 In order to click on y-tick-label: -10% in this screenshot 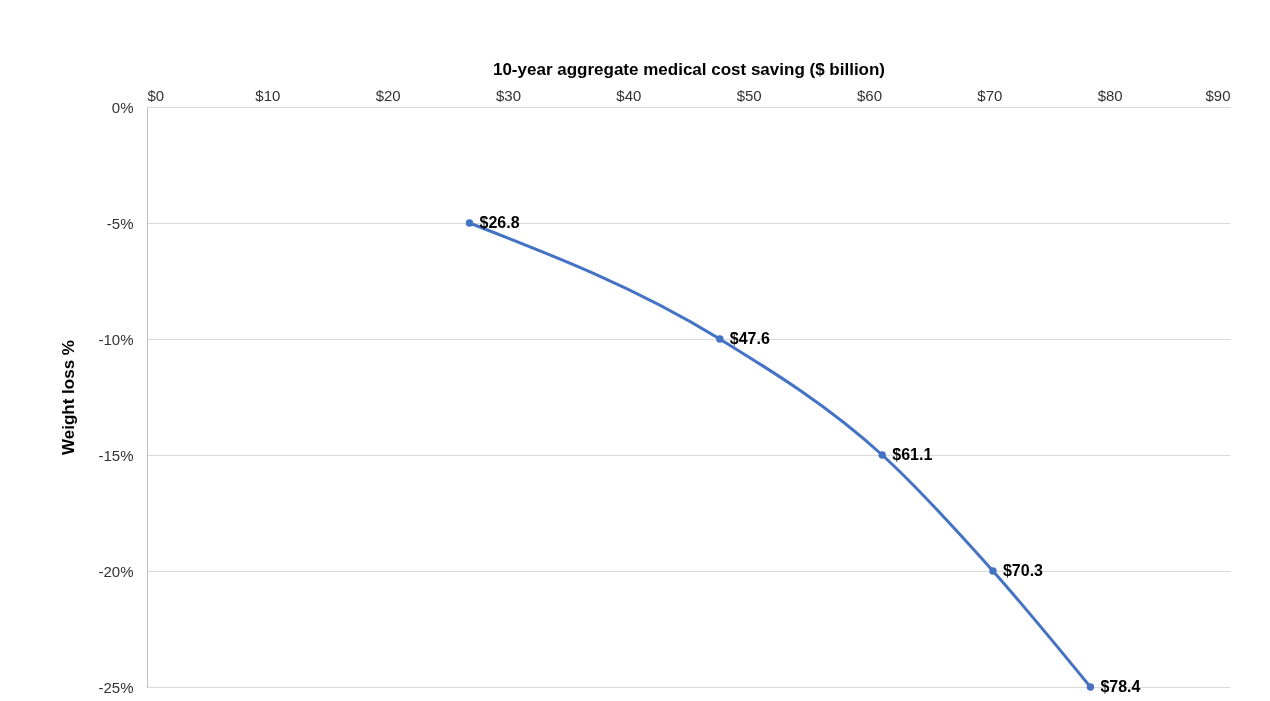, I will do `click(116, 339)`.